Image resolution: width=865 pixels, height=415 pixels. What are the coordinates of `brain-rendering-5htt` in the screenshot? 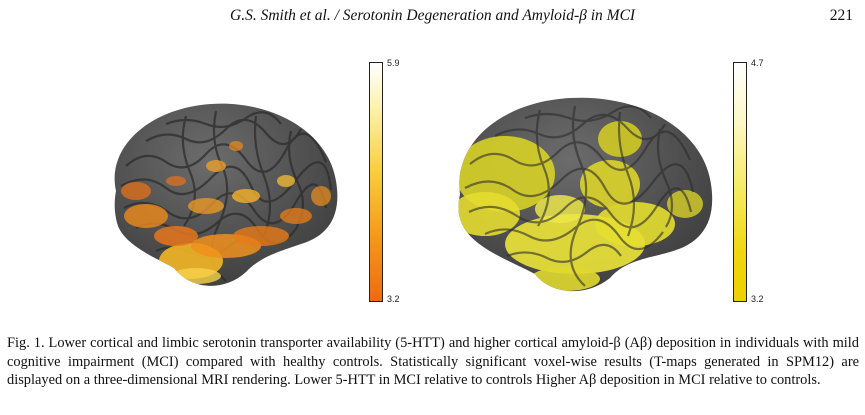 It's located at (226, 194).